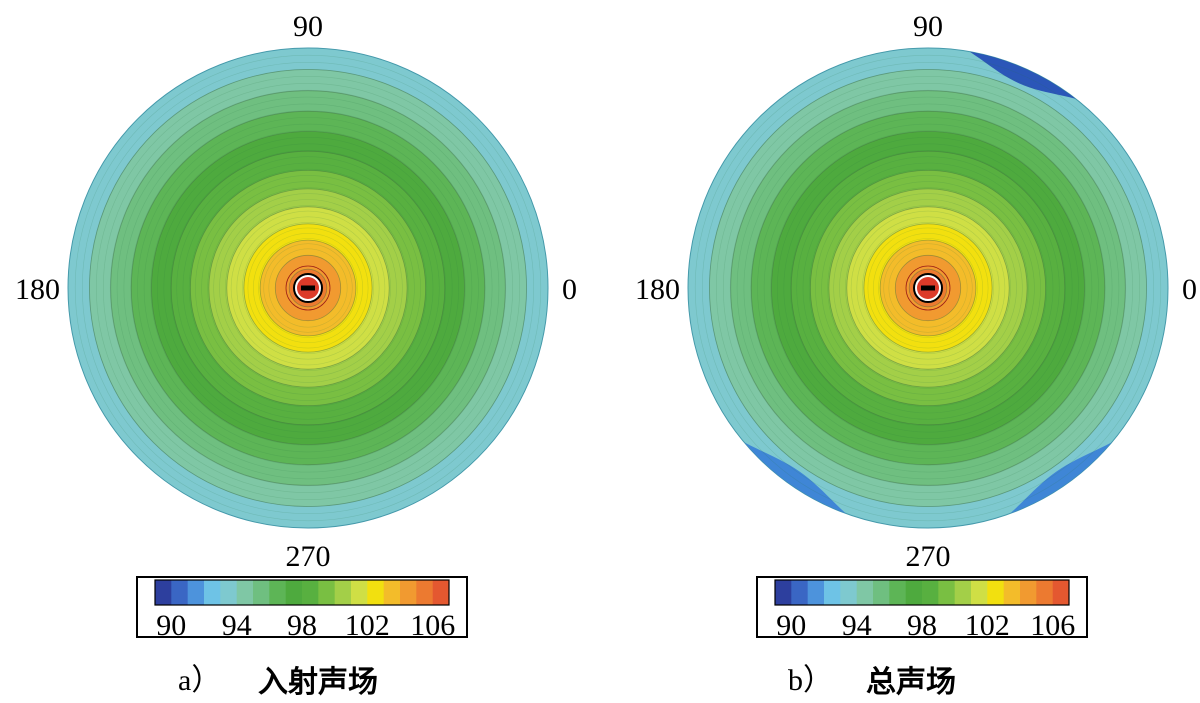  Describe the element at coordinates (810, 680) in the screenshot. I see `panel-label: b）` at that location.